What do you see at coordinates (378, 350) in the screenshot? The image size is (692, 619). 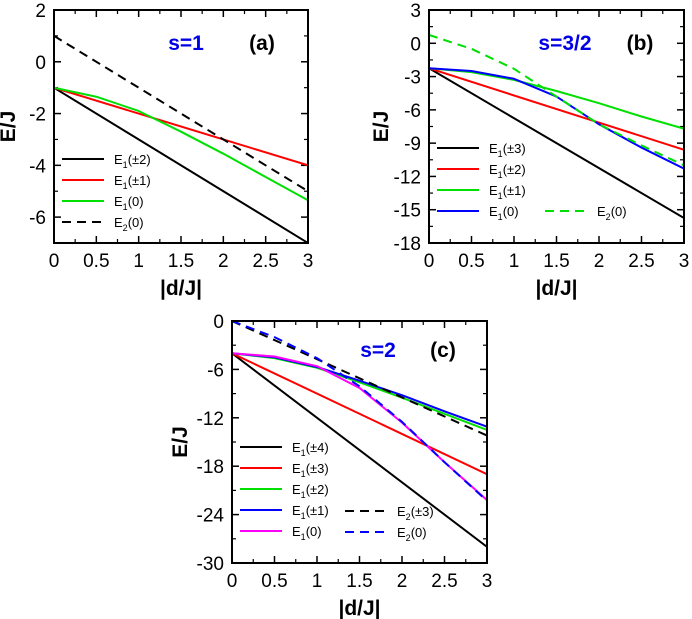 I see `spin-label: s=2` at bounding box center [378, 350].